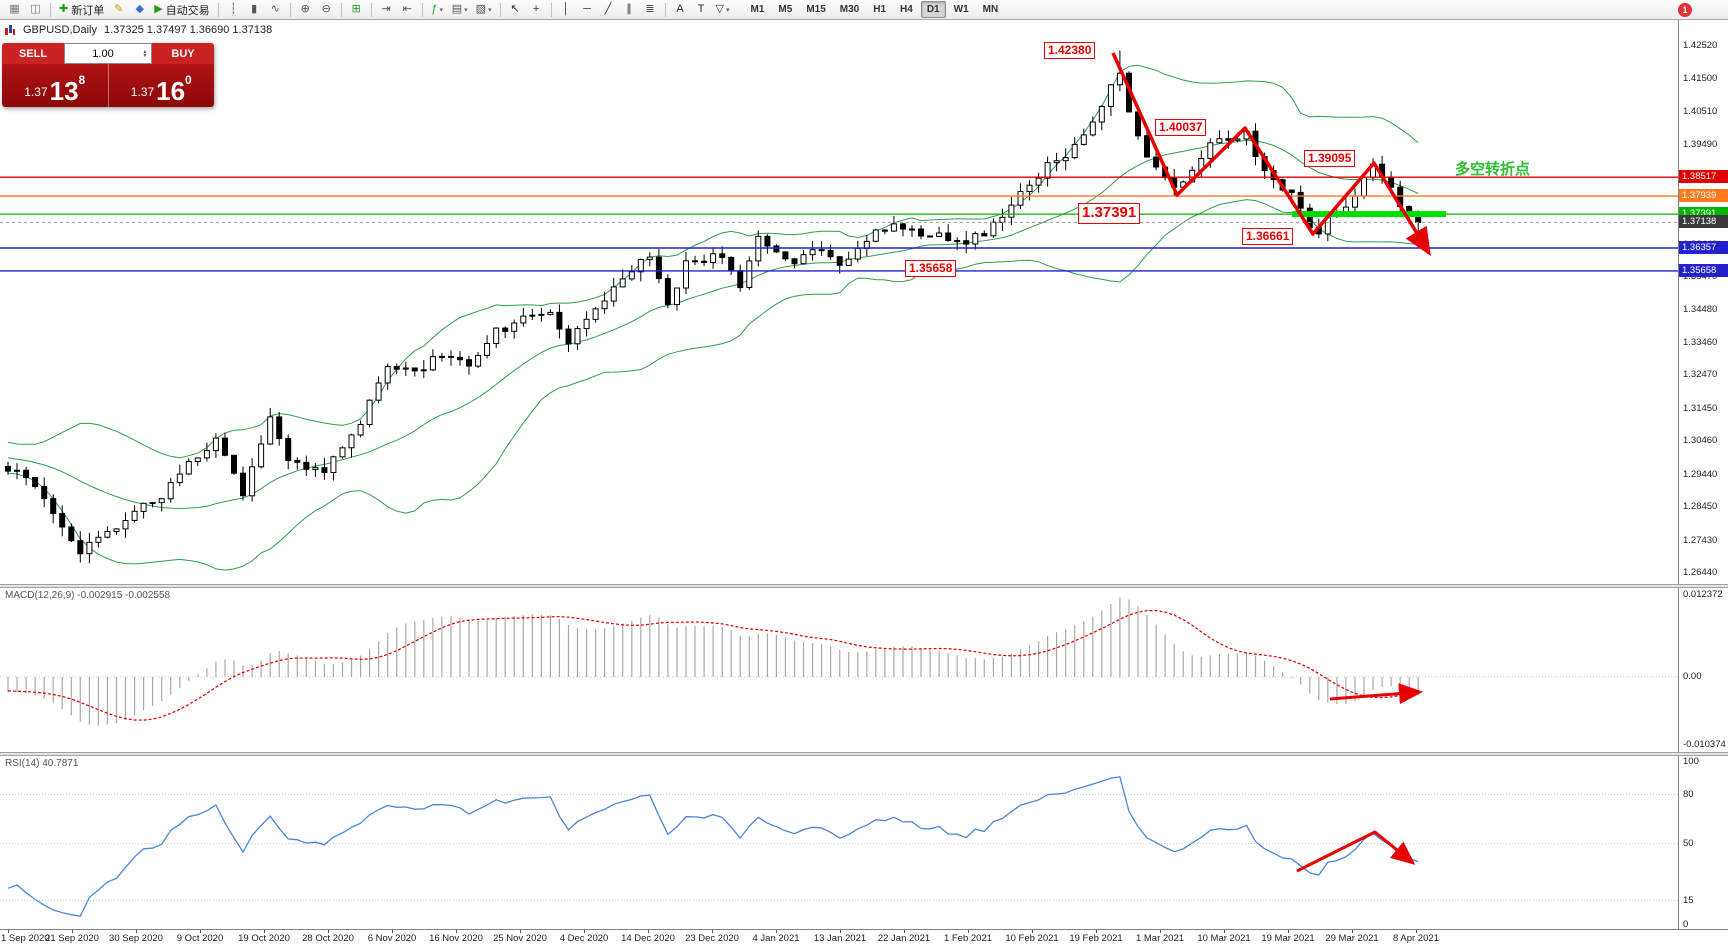 This screenshot has height=946, width=1728. I want to click on new-order-button: ✚ 新订单, so click(82, 10).